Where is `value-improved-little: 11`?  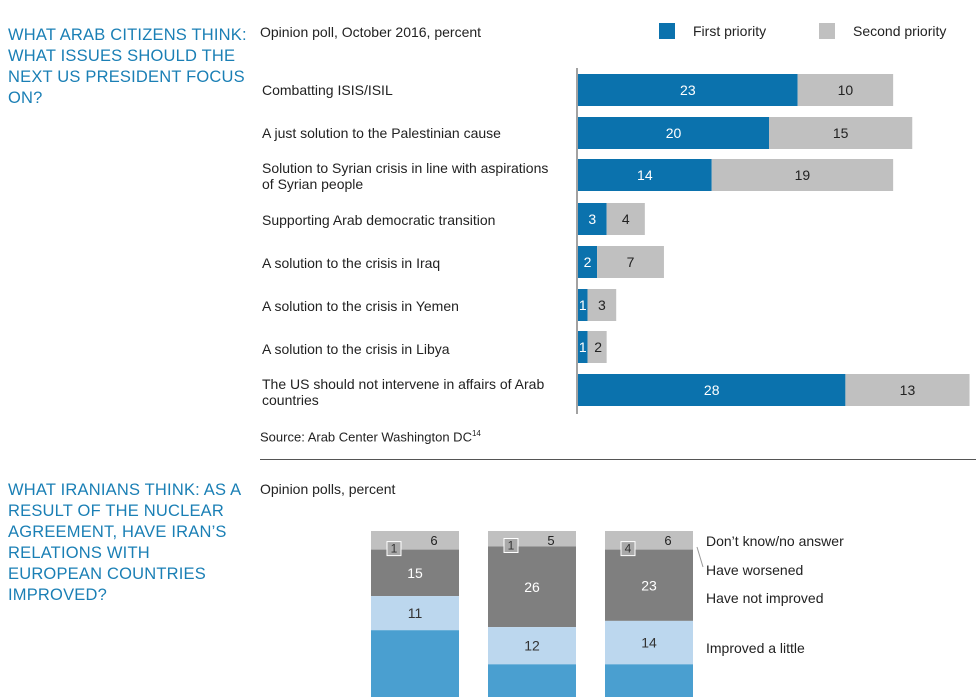
value-improved-little: 11 is located at coordinates (415, 613).